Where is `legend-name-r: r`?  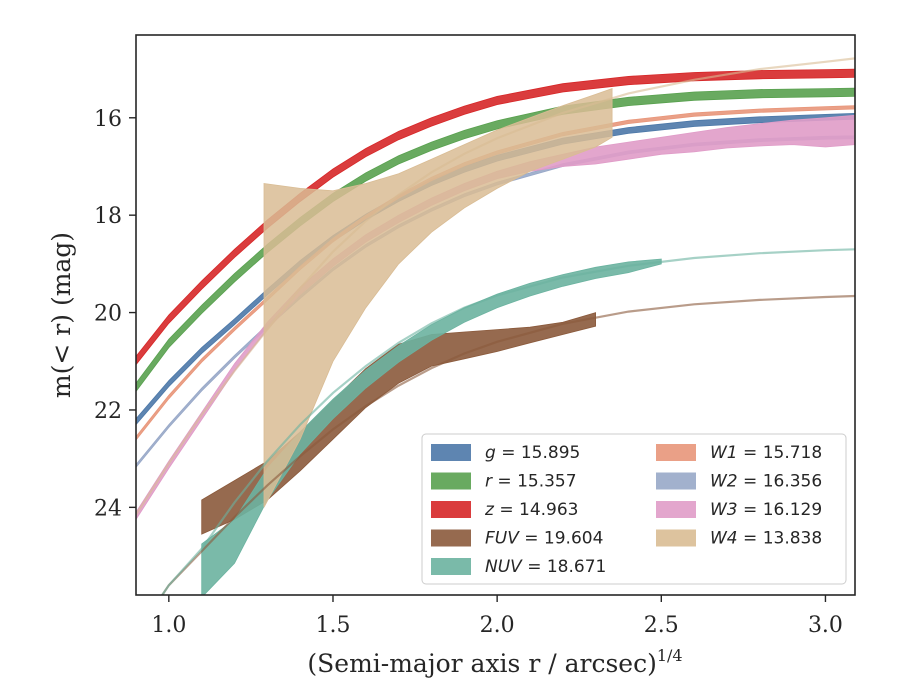
legend-name-r: r is located at coordinates (489, 482).